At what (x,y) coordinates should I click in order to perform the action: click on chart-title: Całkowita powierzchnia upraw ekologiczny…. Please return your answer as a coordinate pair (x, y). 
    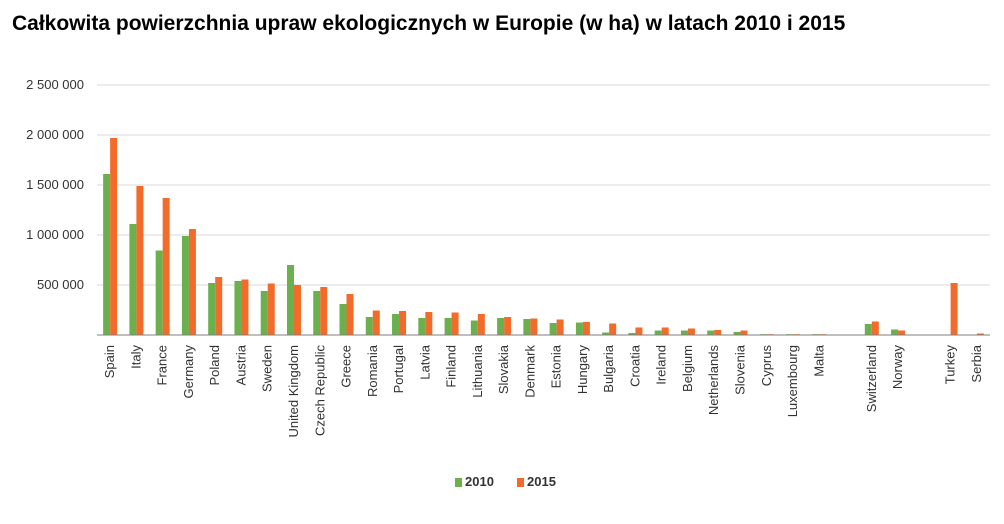
    Looking at the image, I should click on (429, 23).